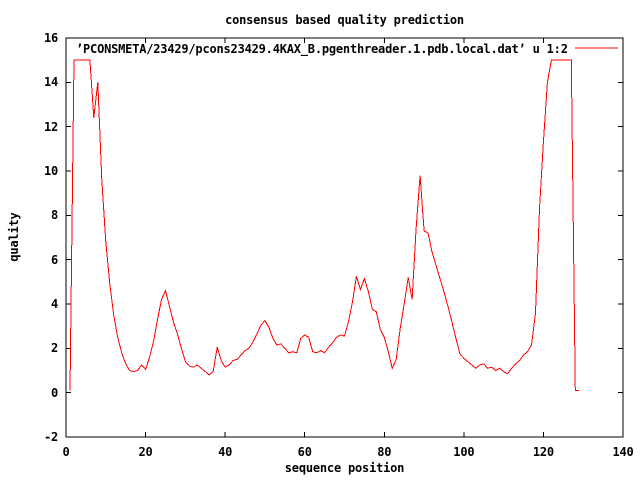 This screenshot has height=480, width=640. What do you see at coordinates (54, 348) in the screenshot?
I see `y-tick-label: 2` at bounding box center [54, 348].